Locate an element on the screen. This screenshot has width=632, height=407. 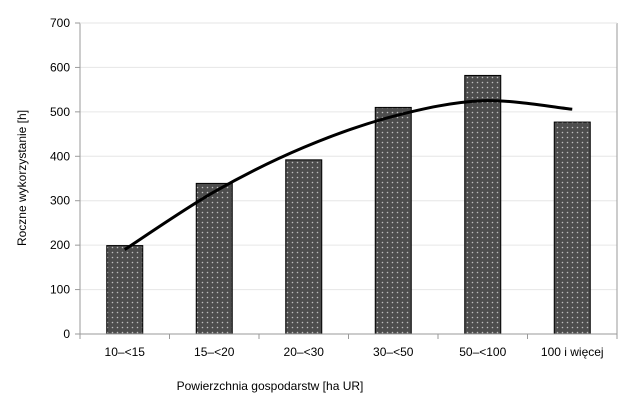
y-tick-label: 500 is located at coordinates (60, 112).